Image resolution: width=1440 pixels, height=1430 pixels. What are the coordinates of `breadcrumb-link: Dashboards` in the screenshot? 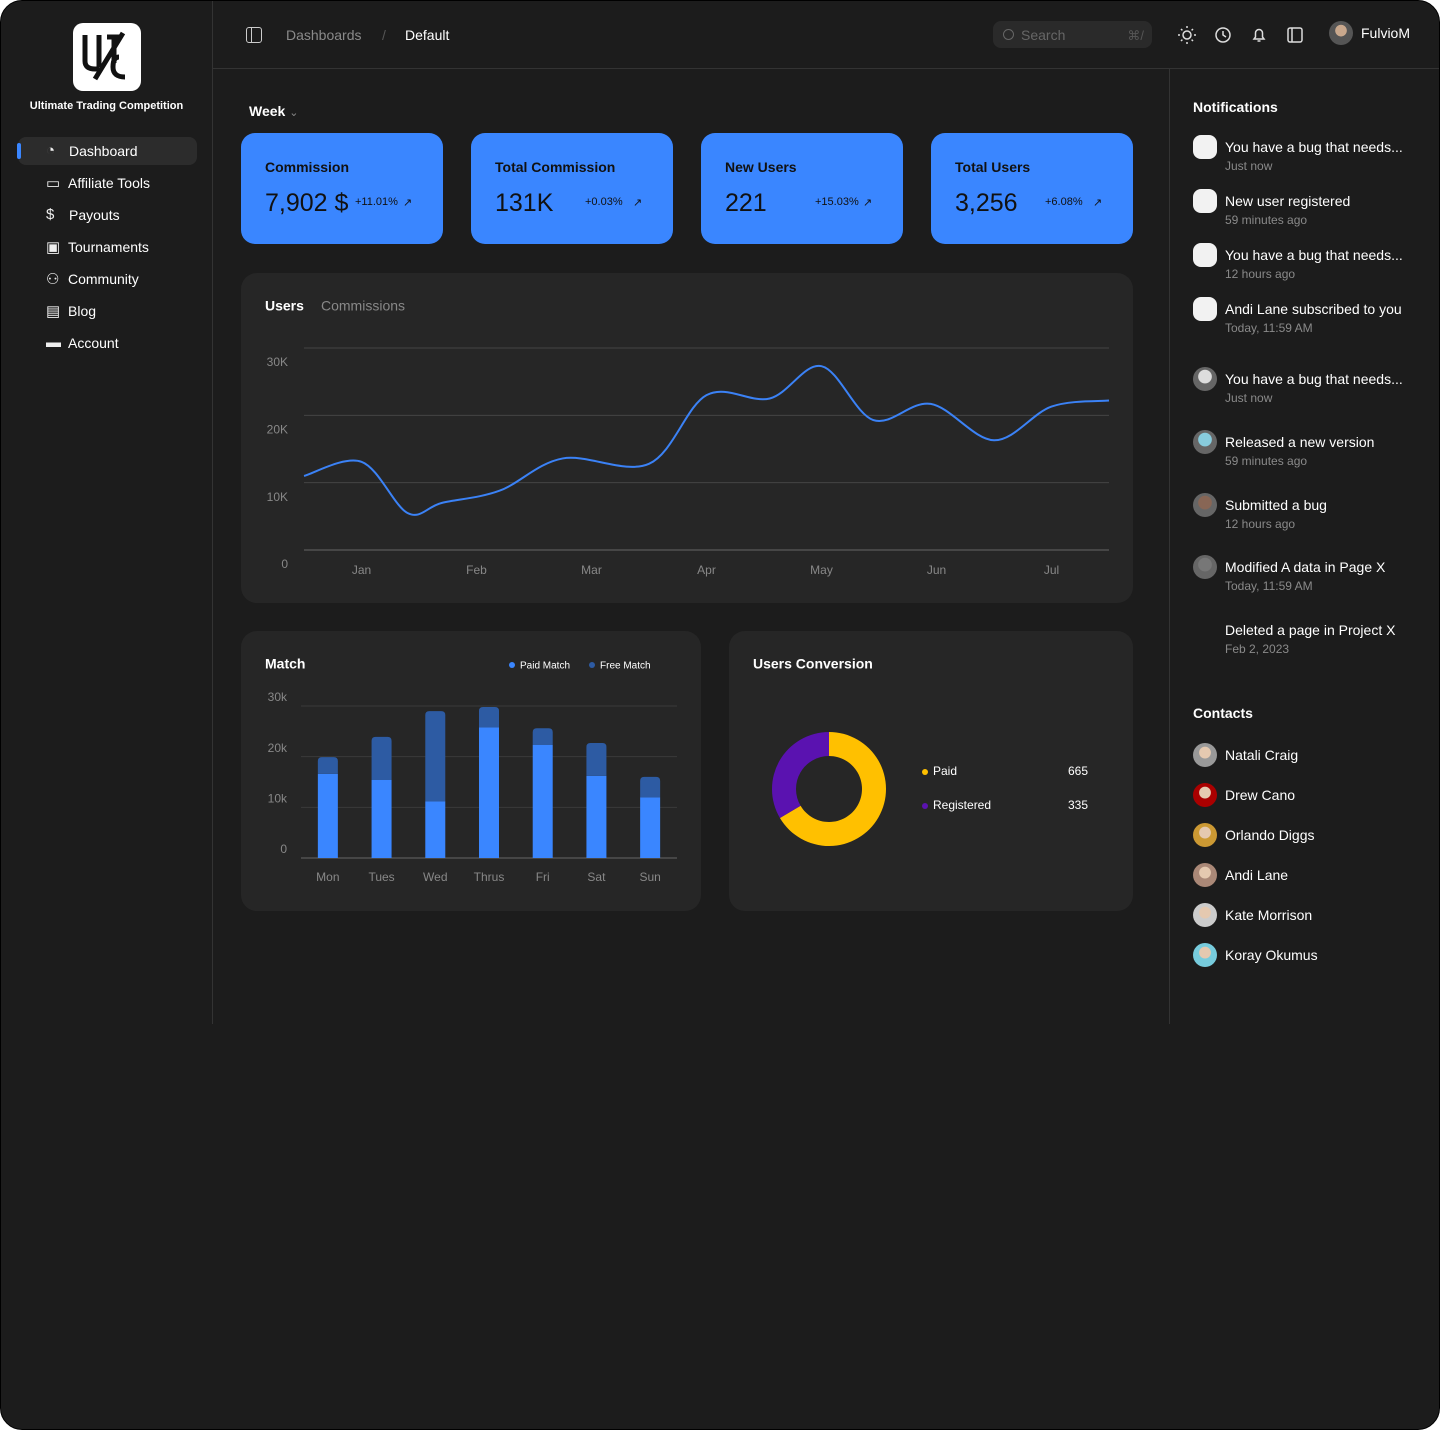 It's located at (324, 35).